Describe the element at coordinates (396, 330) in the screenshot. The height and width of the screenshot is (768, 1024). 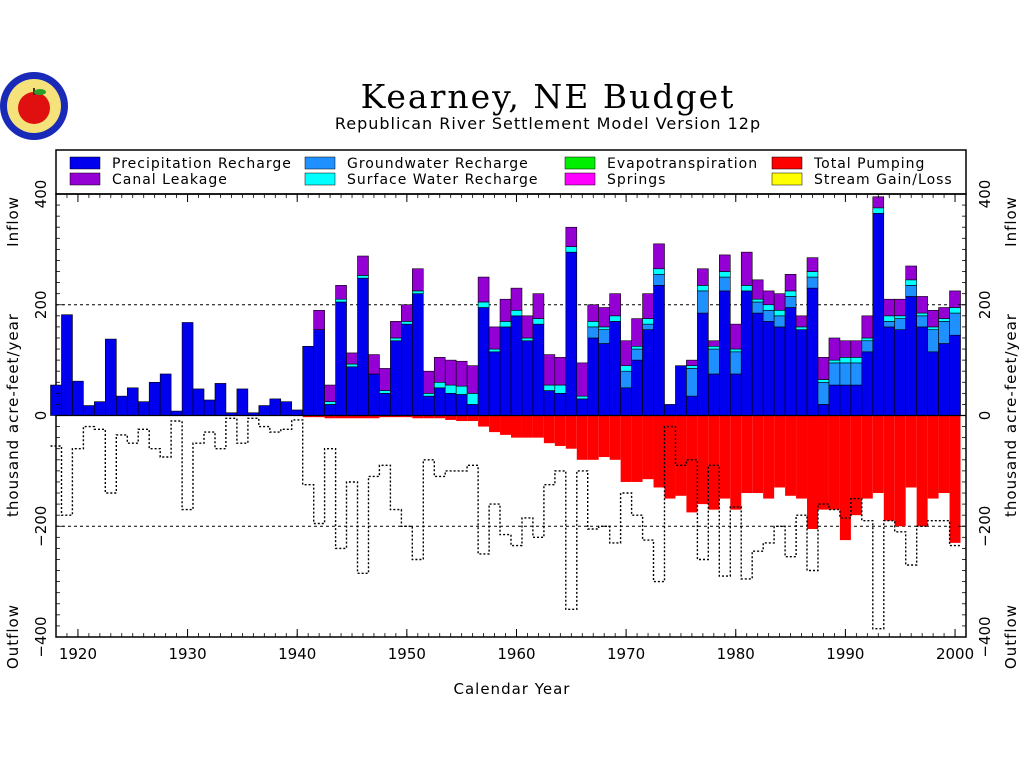
I see `bar-canal-leakage-1949` at that location.